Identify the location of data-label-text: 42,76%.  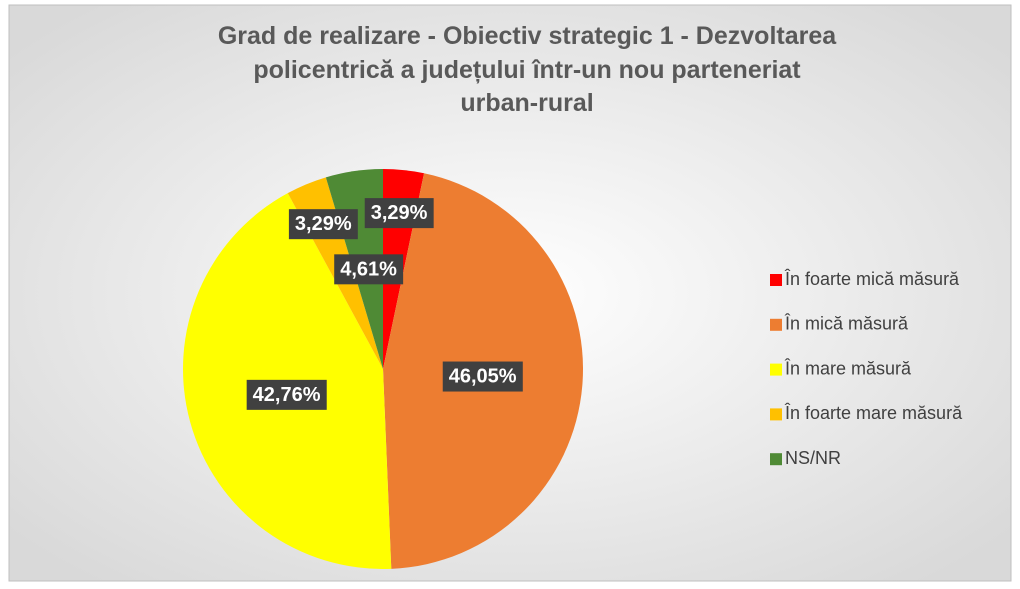
(287, 395).